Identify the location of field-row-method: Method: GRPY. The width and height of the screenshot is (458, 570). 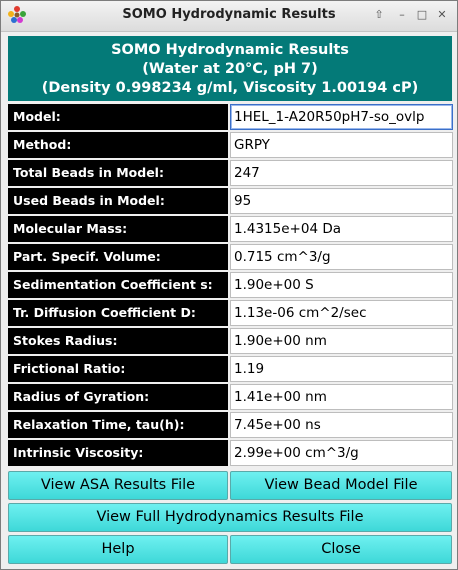
(231, 146).